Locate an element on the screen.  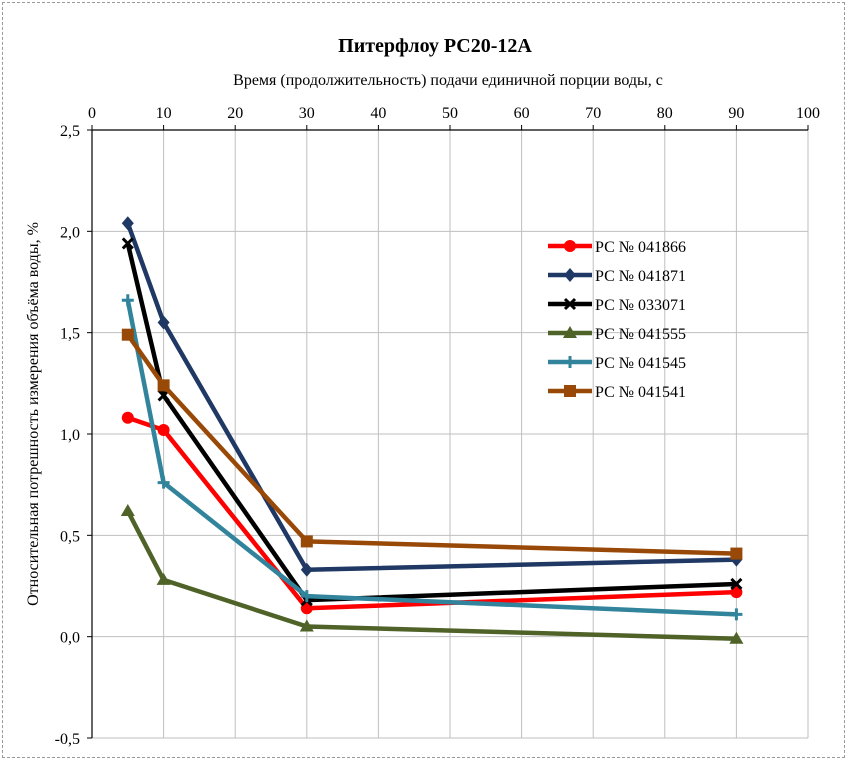
x-tick-labels: 0 10 20 30 40 50 60 70 80 90 100 is located at coordinates (454, 113).